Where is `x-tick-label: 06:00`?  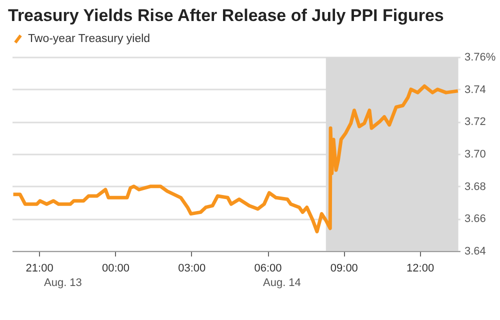
x-tick-label: 06:00 is located at coordinates (268, 268).